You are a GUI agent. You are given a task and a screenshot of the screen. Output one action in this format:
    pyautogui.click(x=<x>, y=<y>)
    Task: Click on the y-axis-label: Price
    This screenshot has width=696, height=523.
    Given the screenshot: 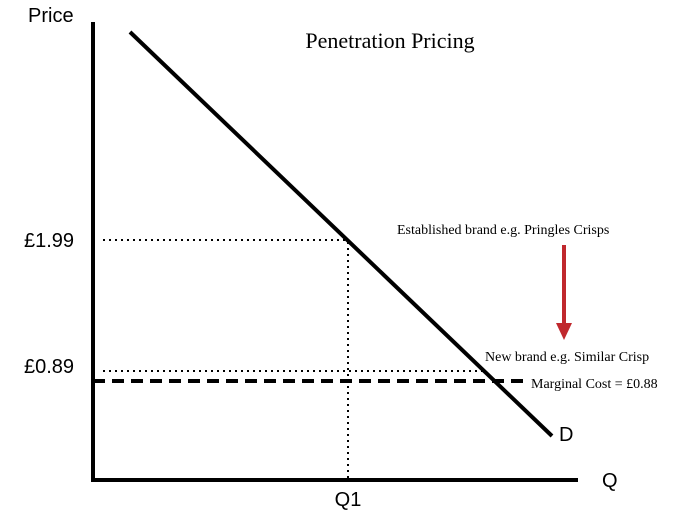 What is the action you would take?
    pyautogui.click(x=51, y=16)
    